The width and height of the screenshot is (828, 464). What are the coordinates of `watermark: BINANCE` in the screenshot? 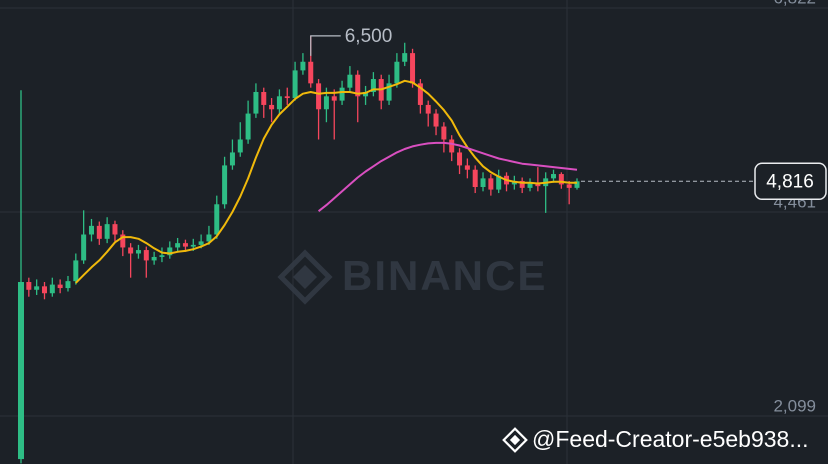 It's located at (412, 277).